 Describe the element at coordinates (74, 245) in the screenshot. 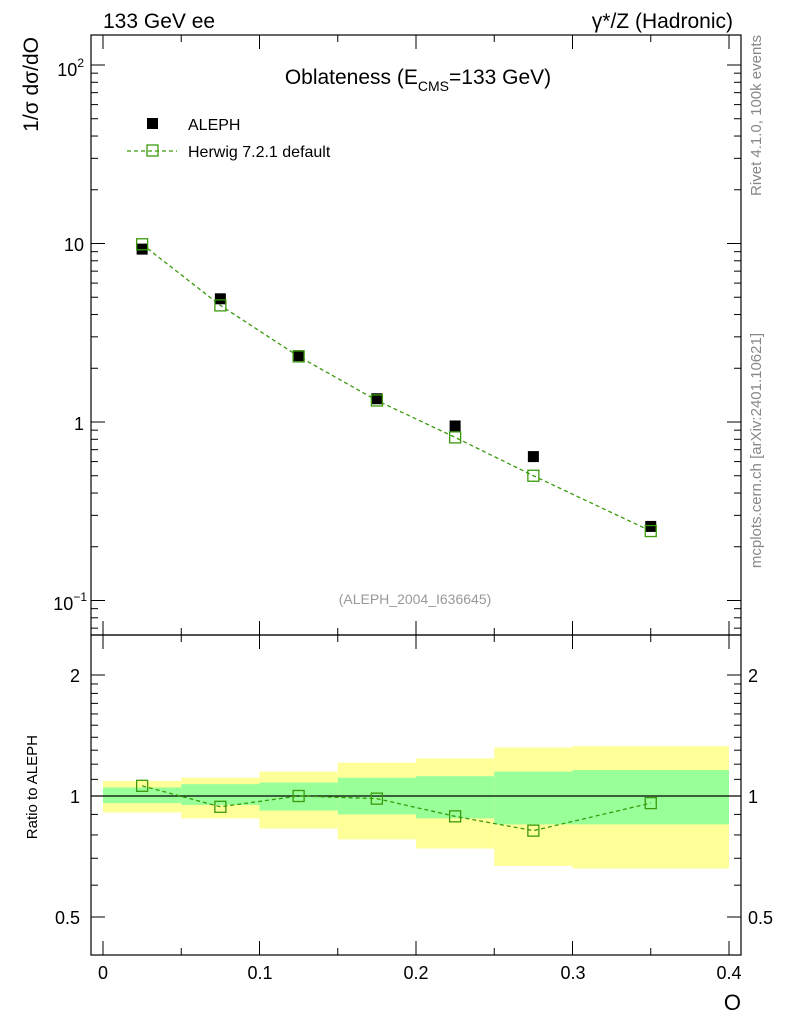

I see `ytick-label-10: 10` at that location.